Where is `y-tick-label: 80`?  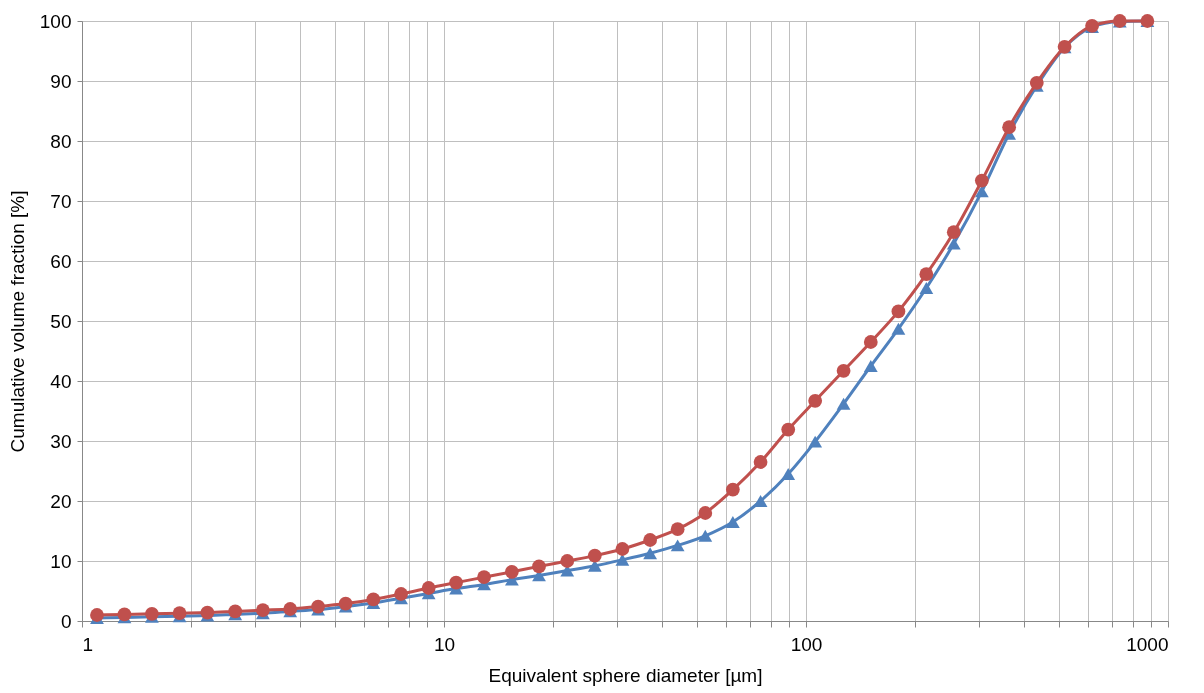
y-tick-label: 80 is located at coordinates (61, 141).